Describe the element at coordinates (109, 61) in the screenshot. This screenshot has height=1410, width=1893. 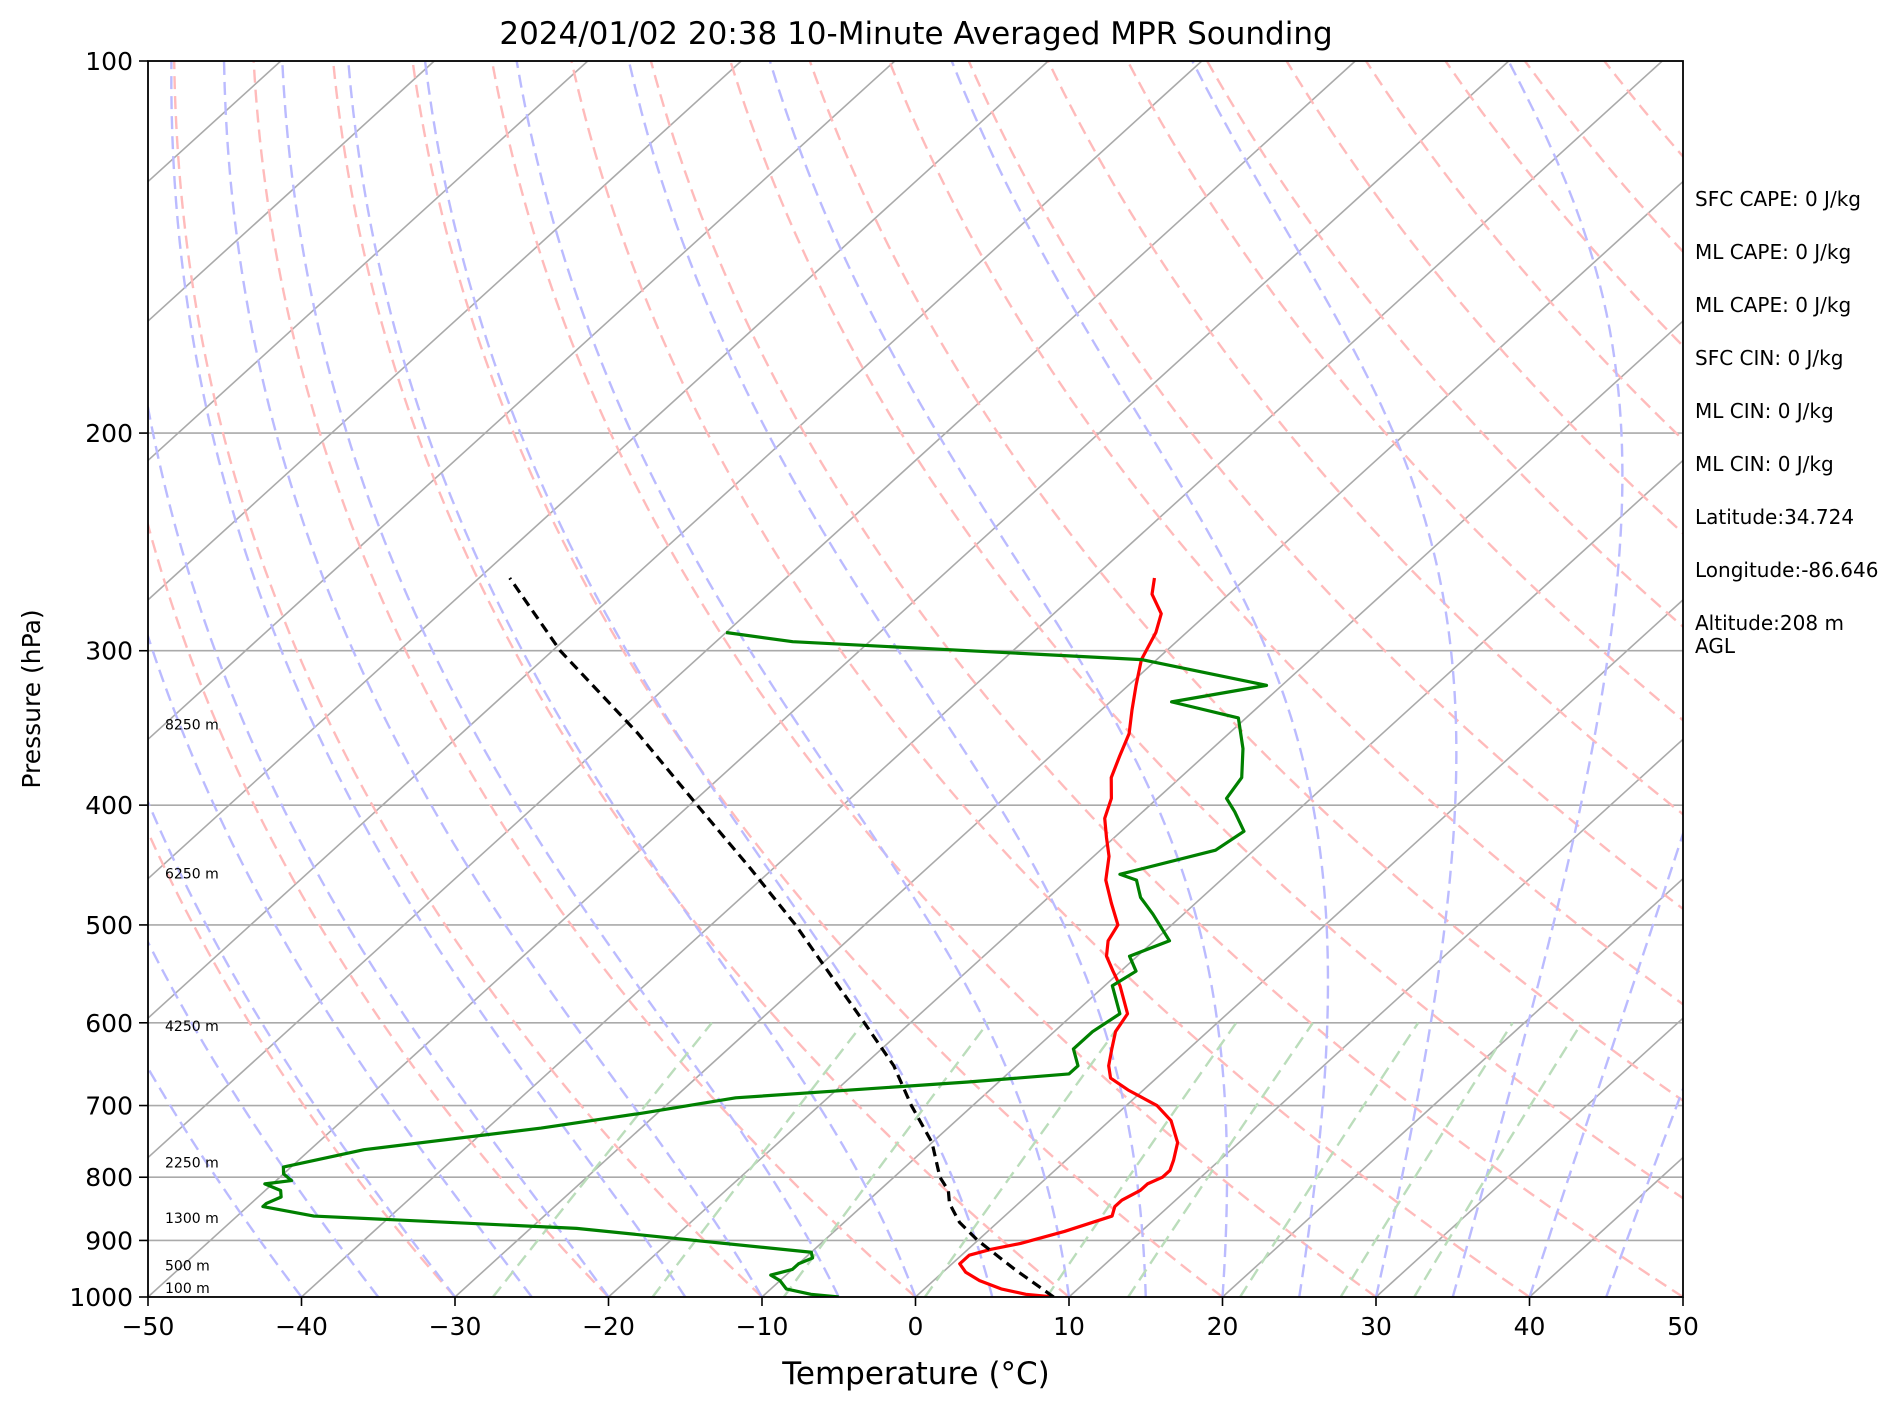
I see `y-tick-label: 100` at that location.